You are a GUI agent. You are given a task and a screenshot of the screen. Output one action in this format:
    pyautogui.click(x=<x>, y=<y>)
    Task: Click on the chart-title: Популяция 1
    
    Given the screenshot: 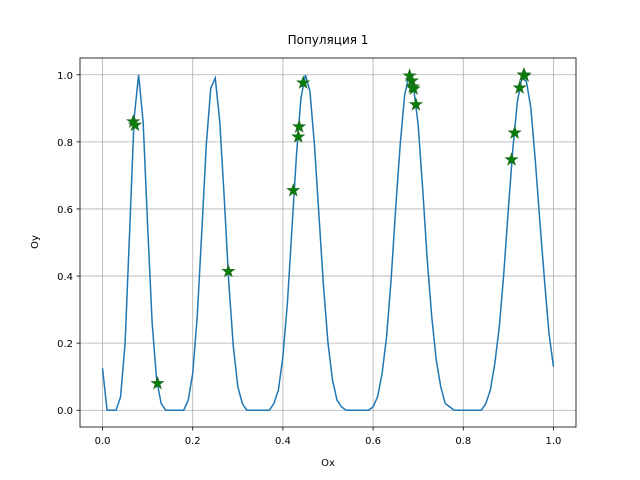 What is the action you would take?
    pyautogui.click(x=328, y=40)
    